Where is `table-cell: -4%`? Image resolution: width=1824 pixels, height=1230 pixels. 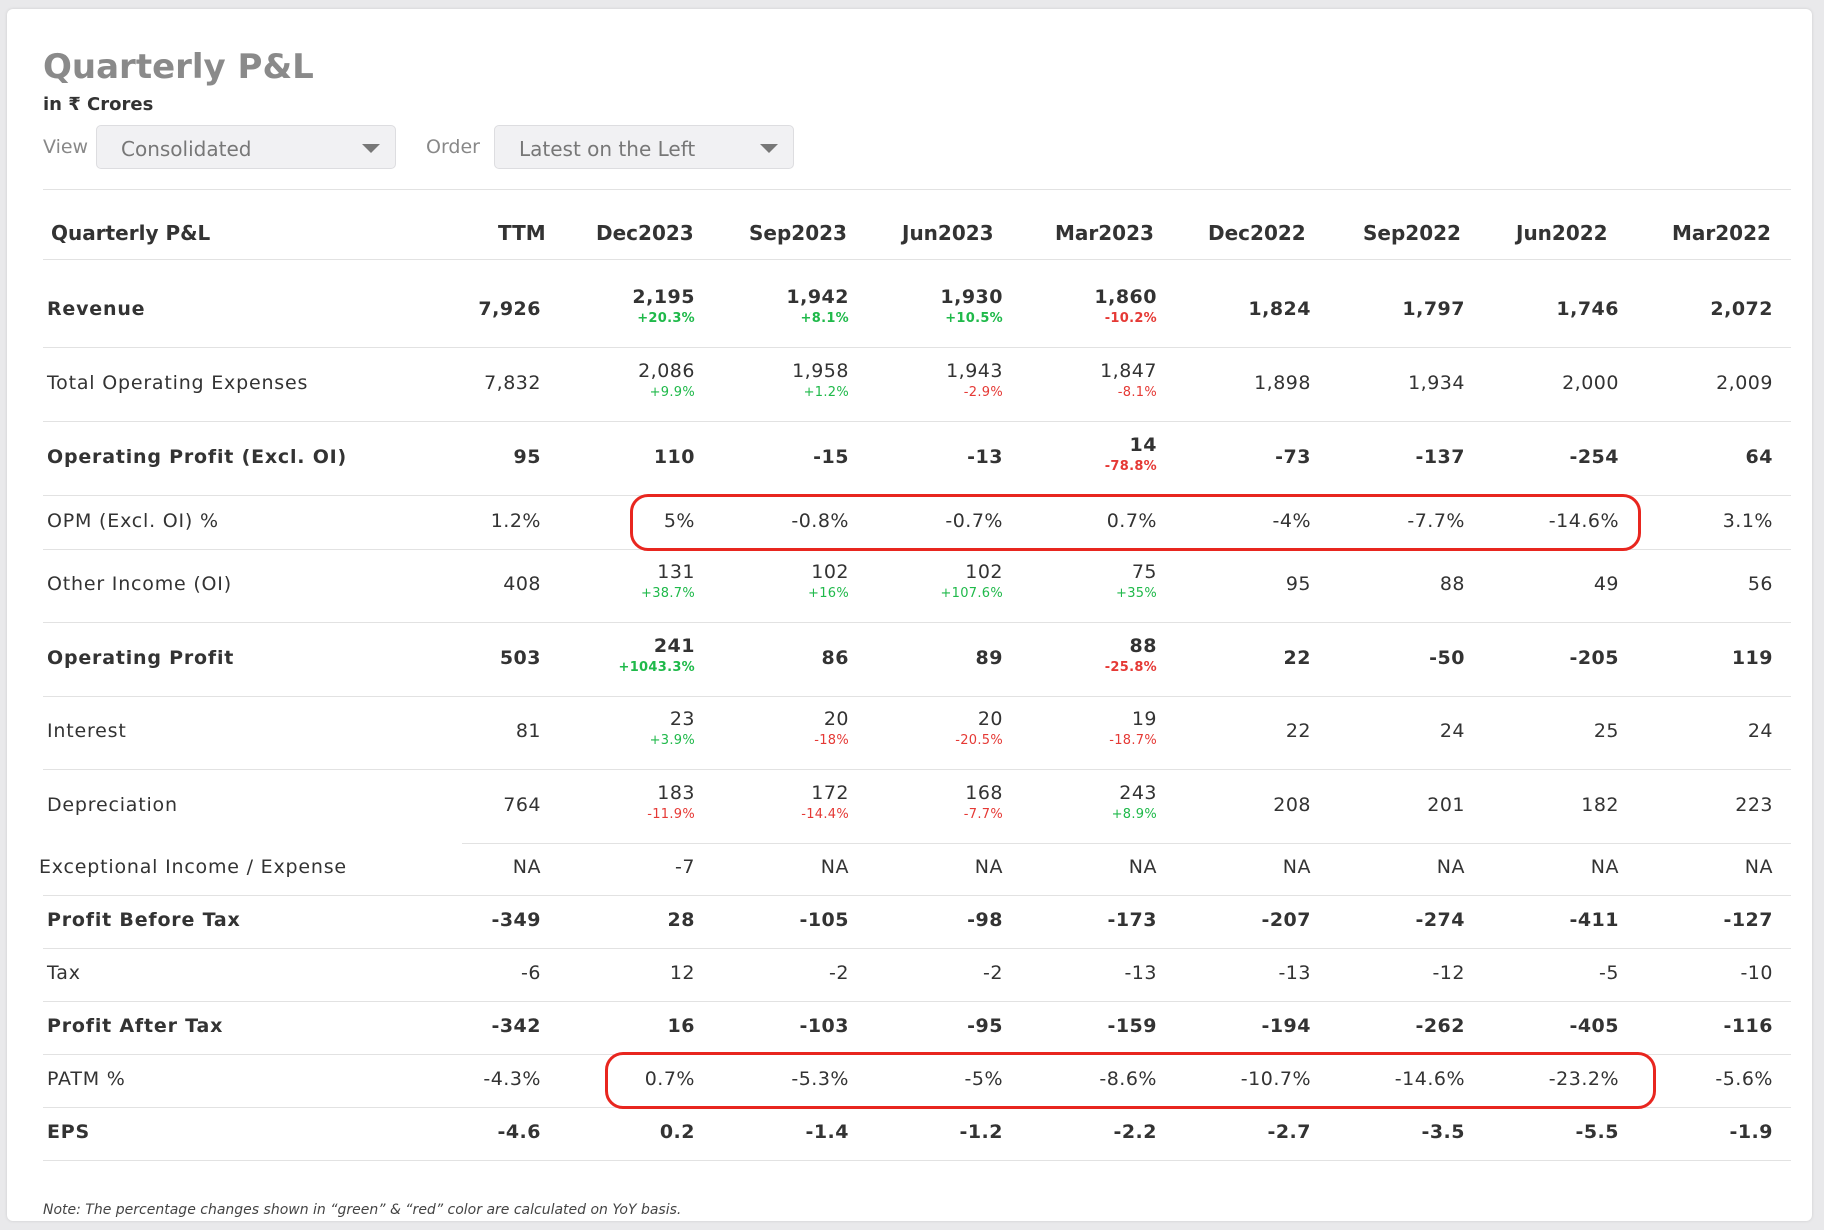 table-cell: -4% is located at coordinates (1211, 521).